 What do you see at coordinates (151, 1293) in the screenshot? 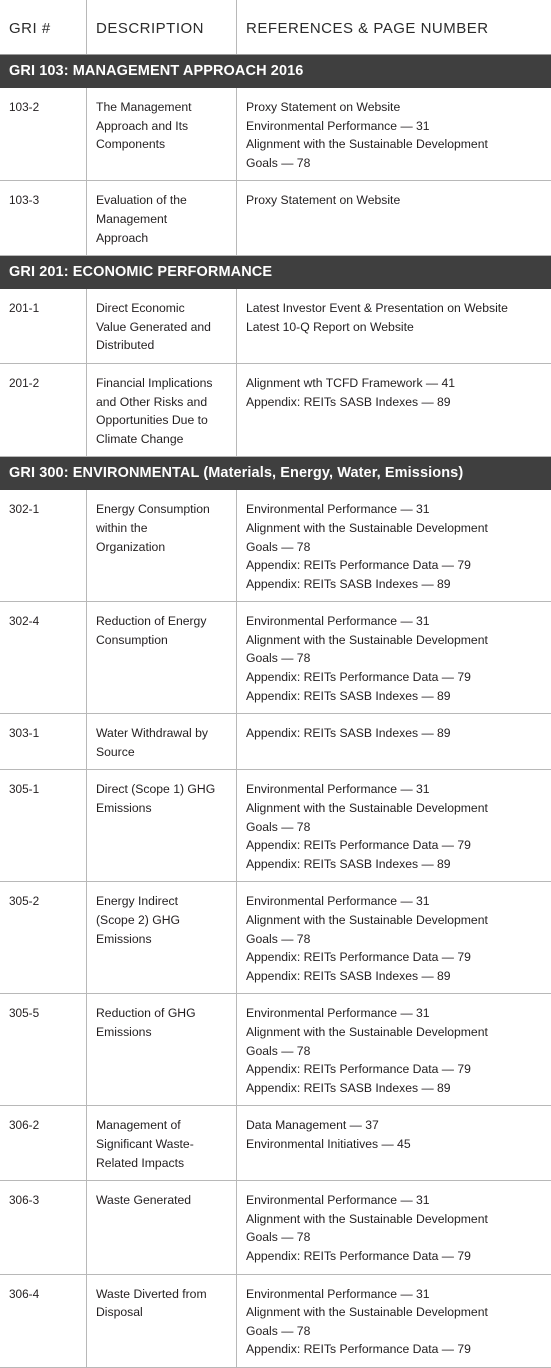
I see `description-line: Waste Diverted from` at bounding box center [151, 1293].